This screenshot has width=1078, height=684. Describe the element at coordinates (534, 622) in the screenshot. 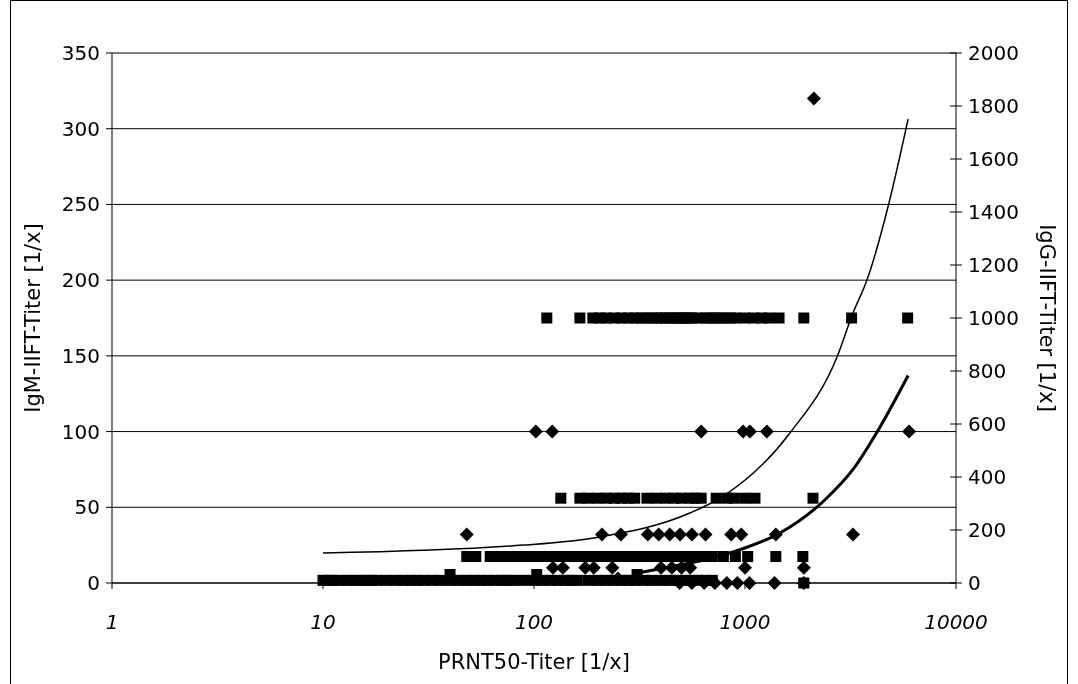

I see `x-tick-label: 100` at that location.